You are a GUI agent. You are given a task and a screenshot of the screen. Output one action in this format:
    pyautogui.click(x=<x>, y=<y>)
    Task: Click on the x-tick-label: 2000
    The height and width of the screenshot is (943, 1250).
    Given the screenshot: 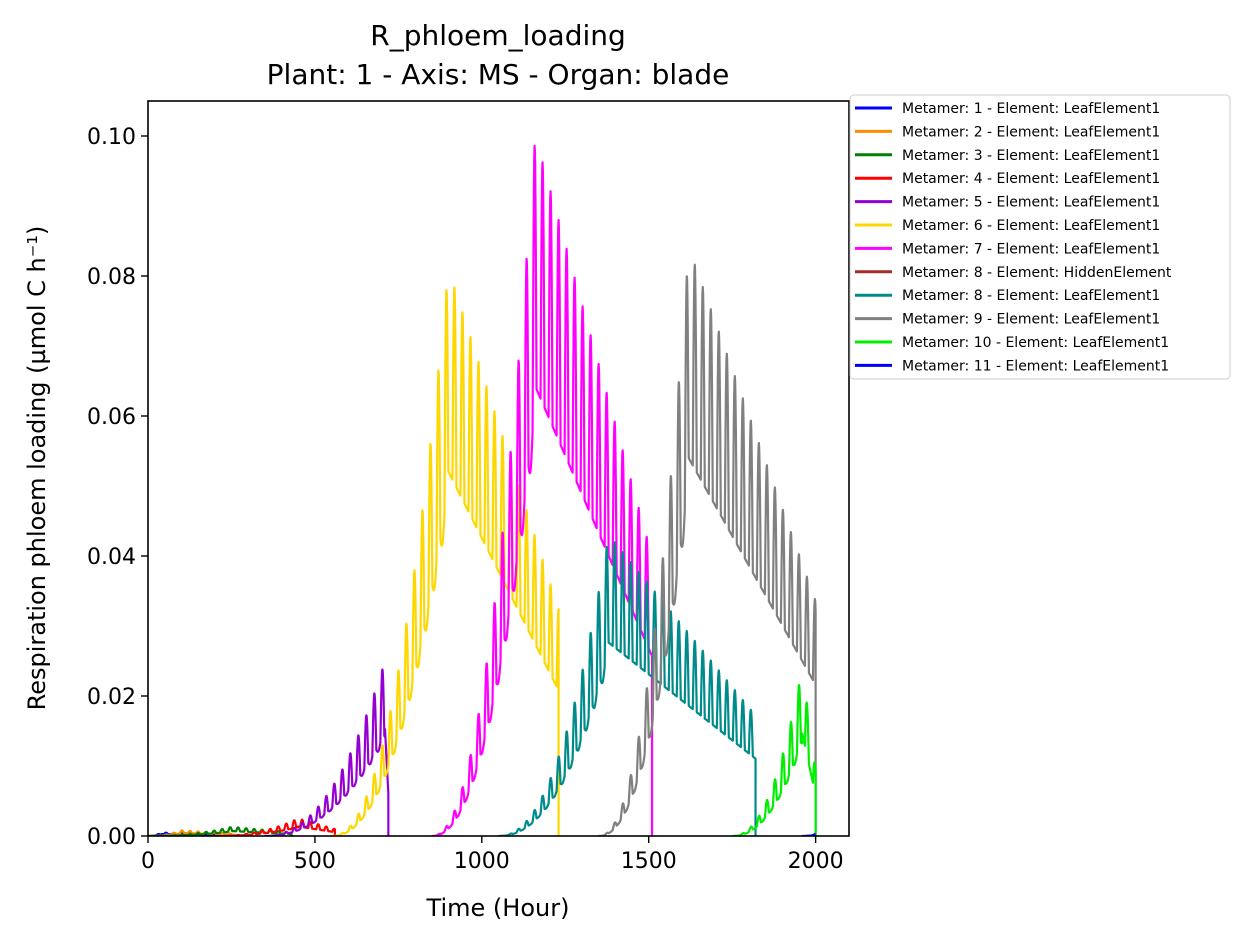 What is the action you would take?
    pyautogui.click(x=816, y=861)
    